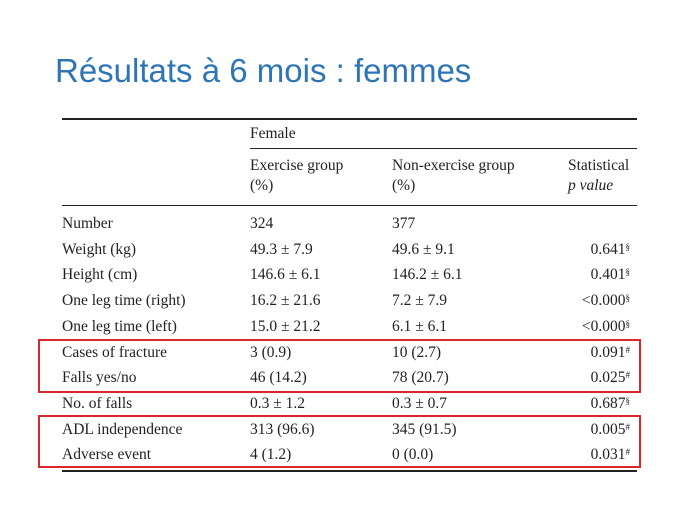 Image resolution: width=689 pixels, height=517 pixels. What do you see at coordinates (349, 205) in the screenshot?
I see `header-bottom-rule` at bounding box center [349, 205].